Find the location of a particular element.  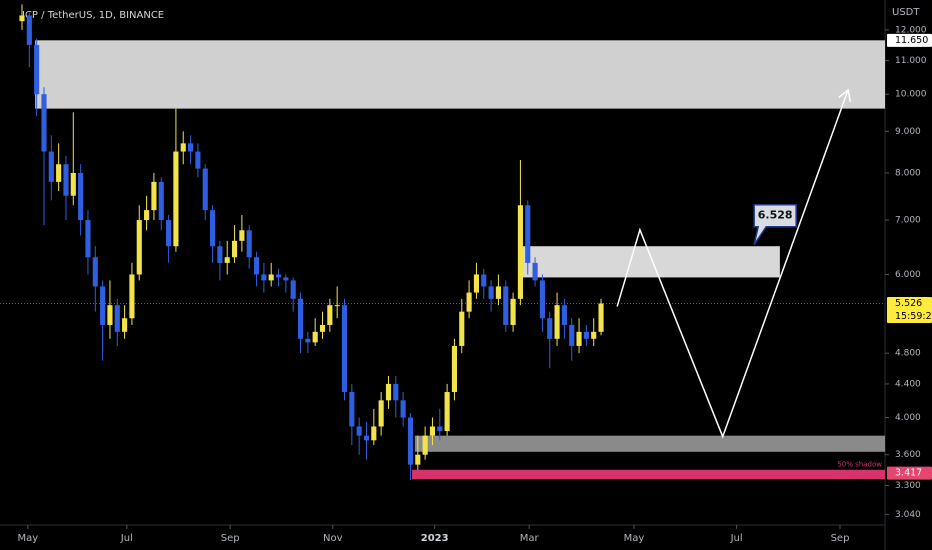

price-tag-label: 5.526 is located at coordinates (908, 303).